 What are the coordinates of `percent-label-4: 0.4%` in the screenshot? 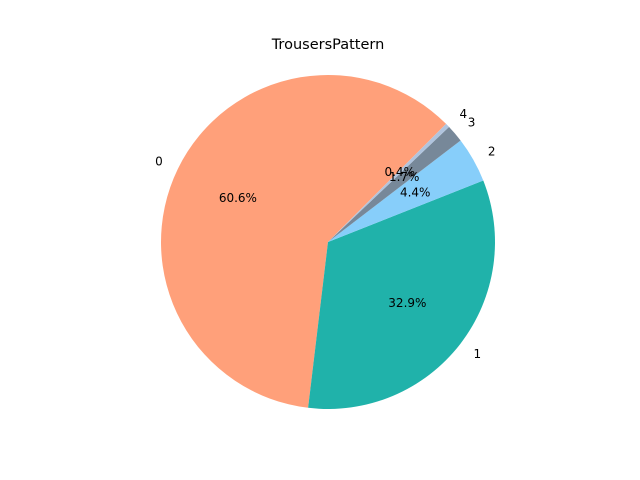 It's located at (399, 172).